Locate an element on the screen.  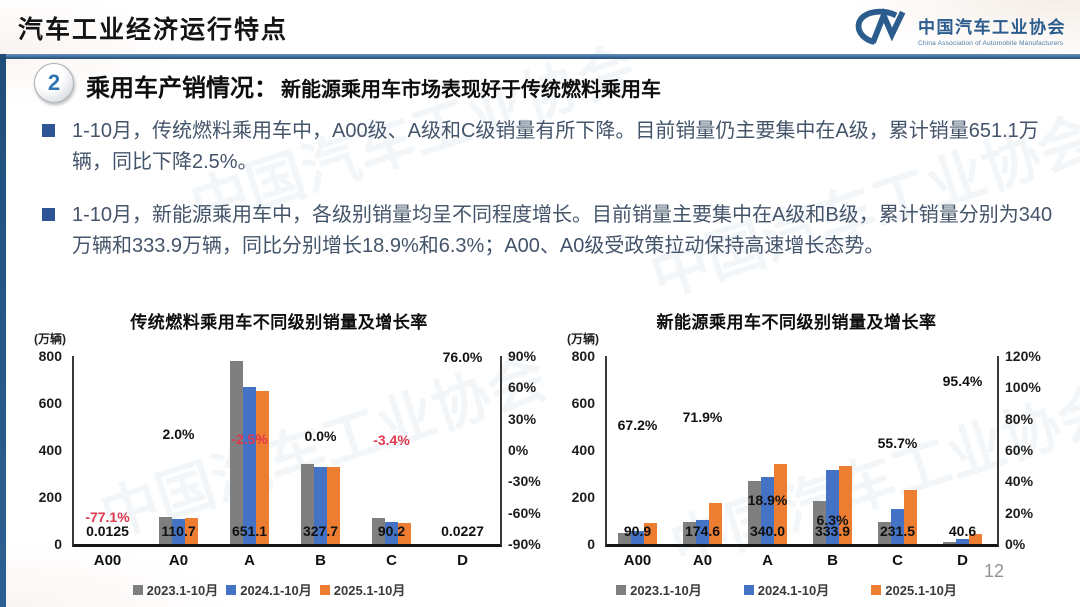
section-subheading: 新能源乘用车市场表现好于传统燃料乘用车 is located at coordinates (471, 90).